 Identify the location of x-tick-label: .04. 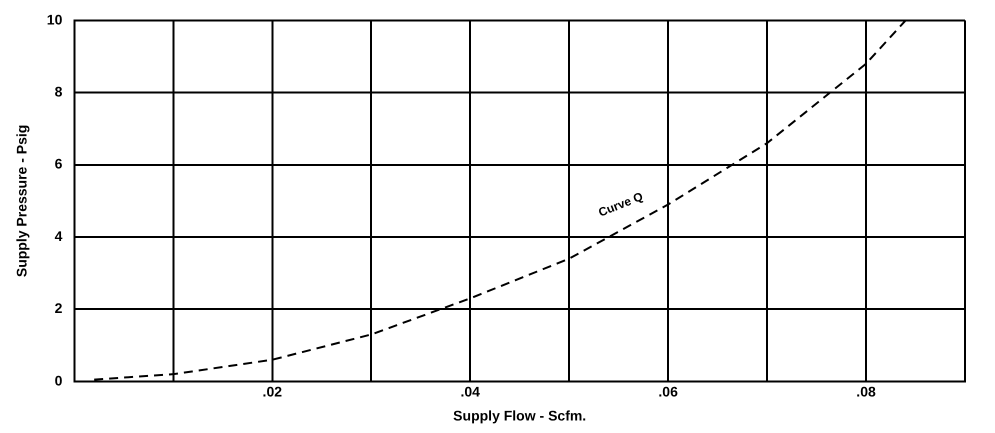
(470, 392).